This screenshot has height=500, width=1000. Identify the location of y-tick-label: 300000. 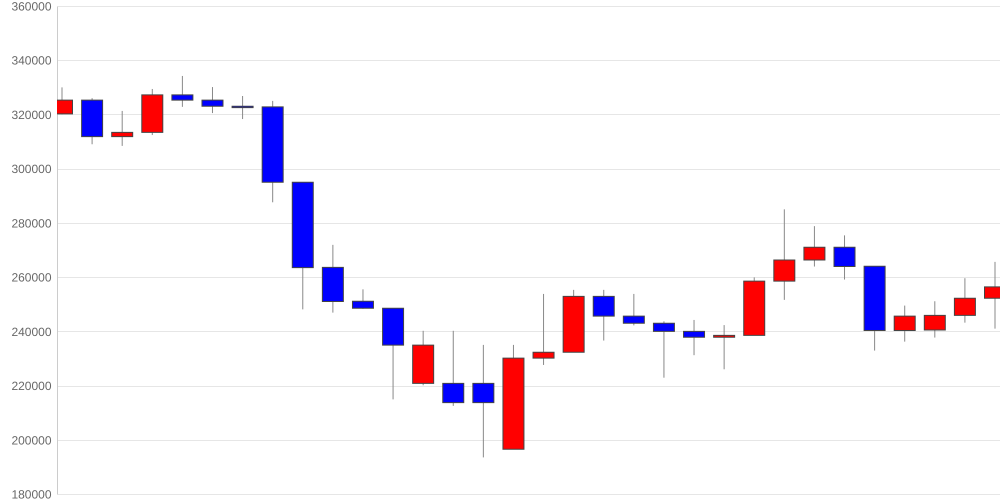
(31, 169).